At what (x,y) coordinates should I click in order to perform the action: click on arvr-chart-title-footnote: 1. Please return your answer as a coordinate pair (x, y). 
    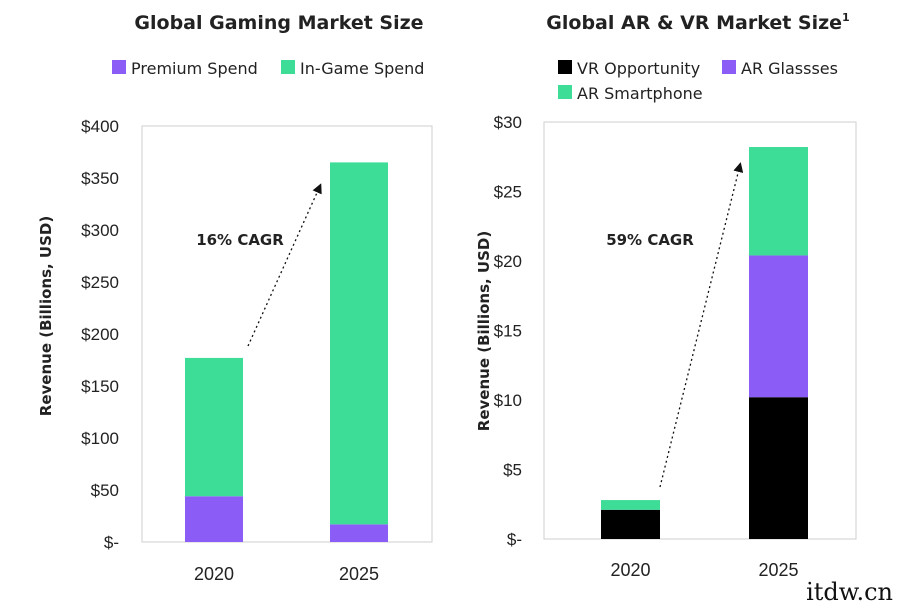
    Looking at the image, I should click on (846, 17).